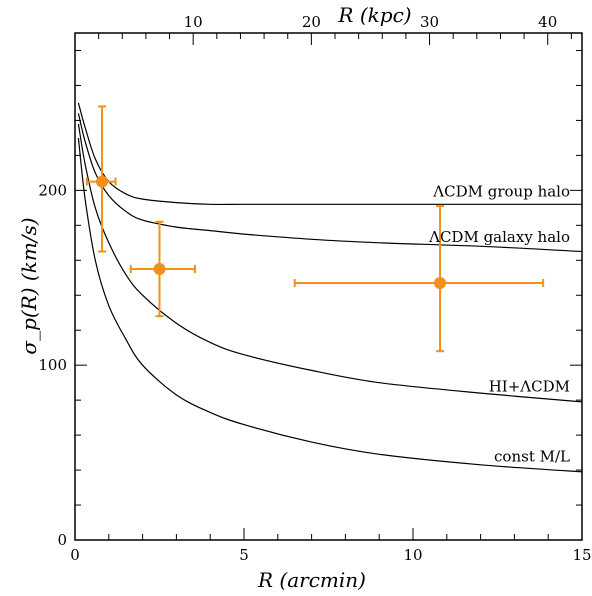 The height and width of the screenshot is (596, 592). What do you see at coordinates (429, 22) in the screenshot?
I see `top-tick-label: 30` at bounding box center [429, 22].